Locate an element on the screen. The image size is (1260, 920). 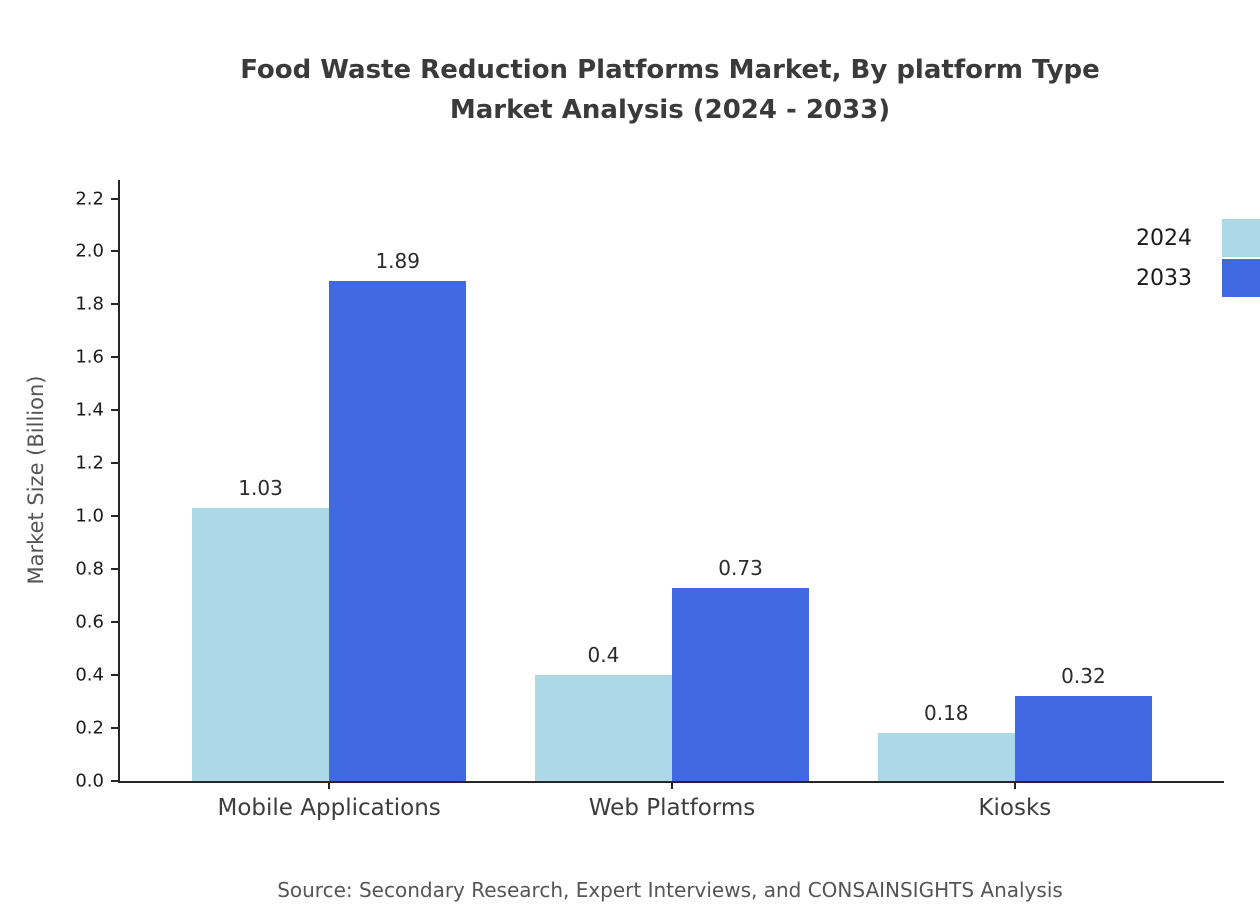
bar-2024-kiosks is located at coordinates (946, 757).